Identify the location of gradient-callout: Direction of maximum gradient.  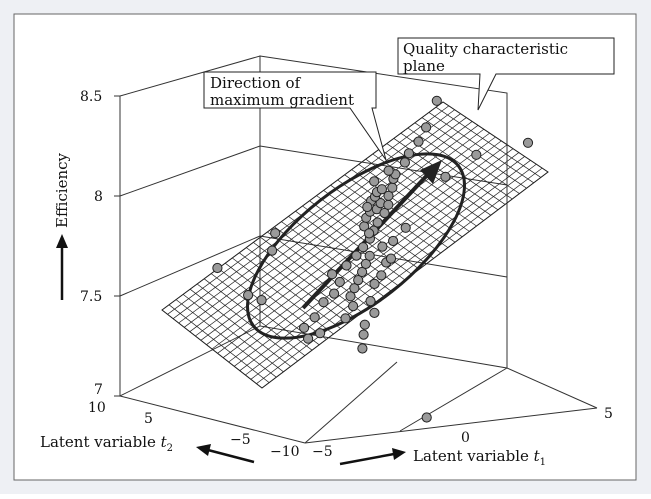
(295, 116).